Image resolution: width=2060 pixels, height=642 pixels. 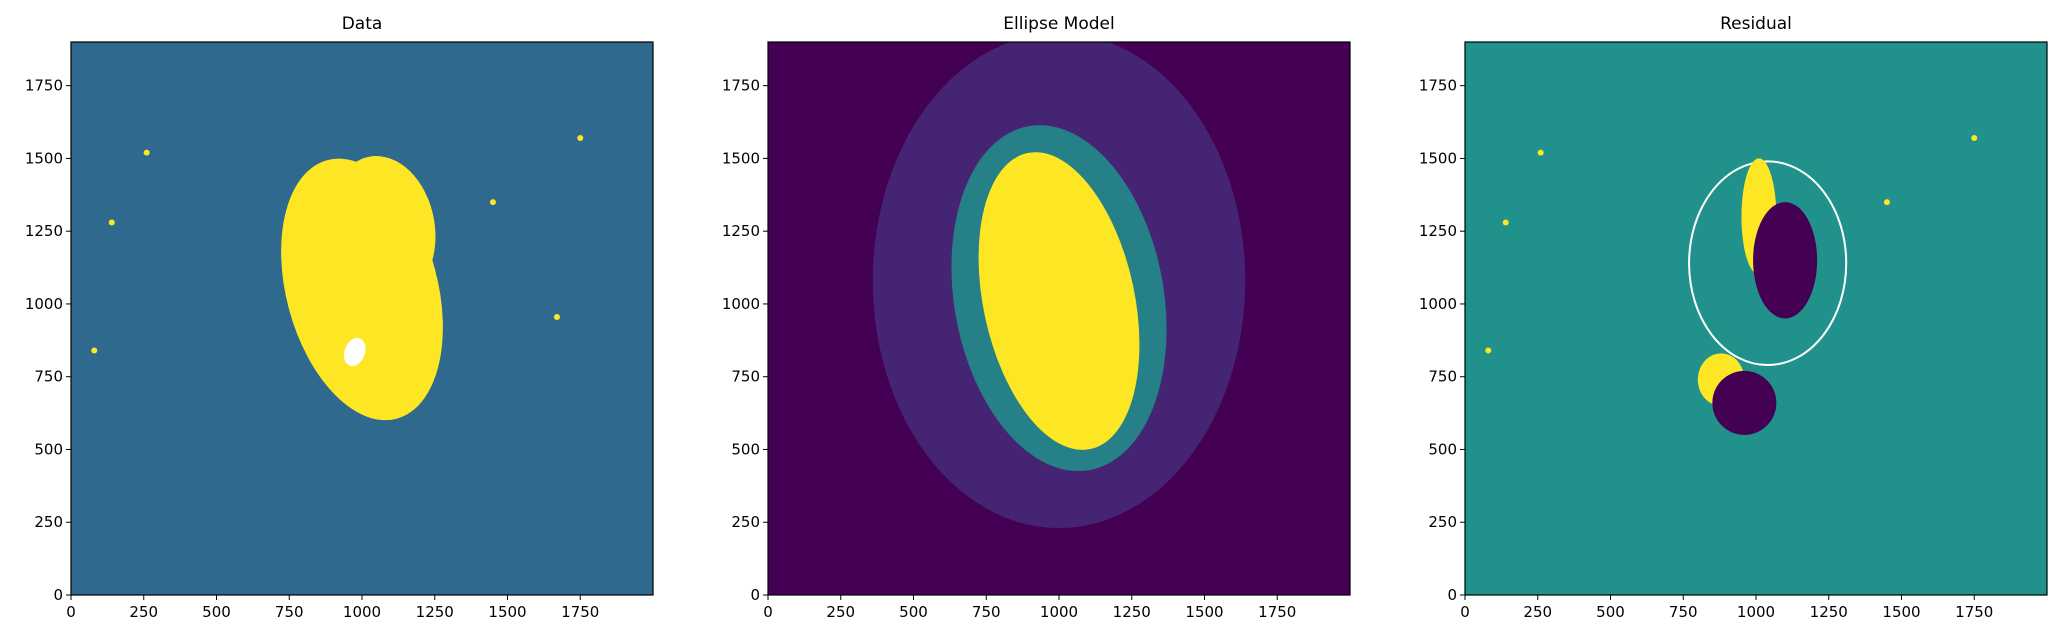 I want to click on panel-title: Data, so click(x=362, y=24).